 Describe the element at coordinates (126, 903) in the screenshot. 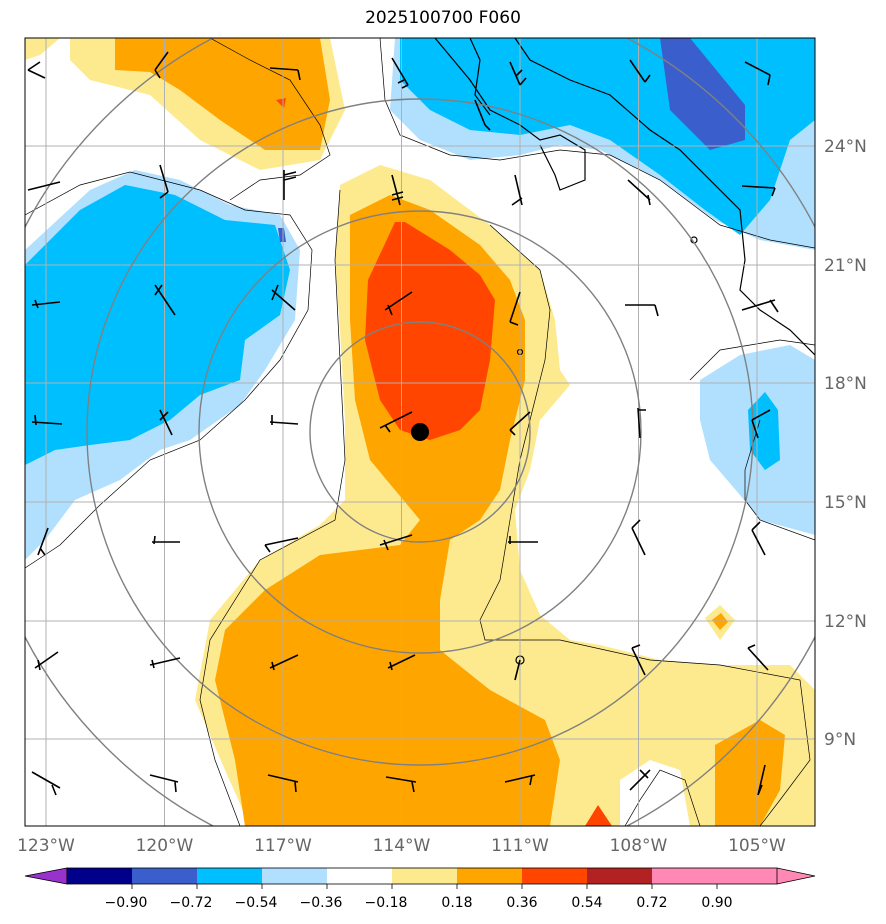

I see `colorbar-label: −0.90` at that location.